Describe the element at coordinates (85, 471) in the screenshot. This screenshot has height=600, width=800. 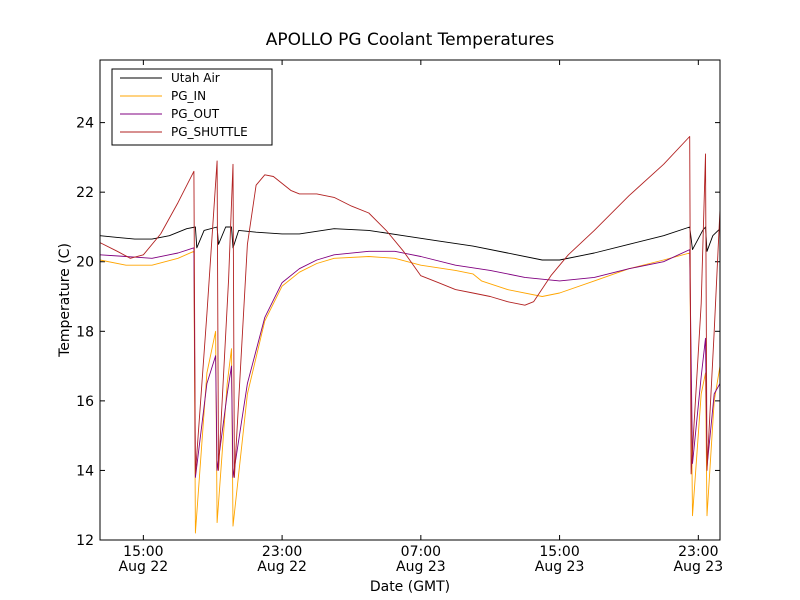
I see `y-tick-label: 14` at that location.